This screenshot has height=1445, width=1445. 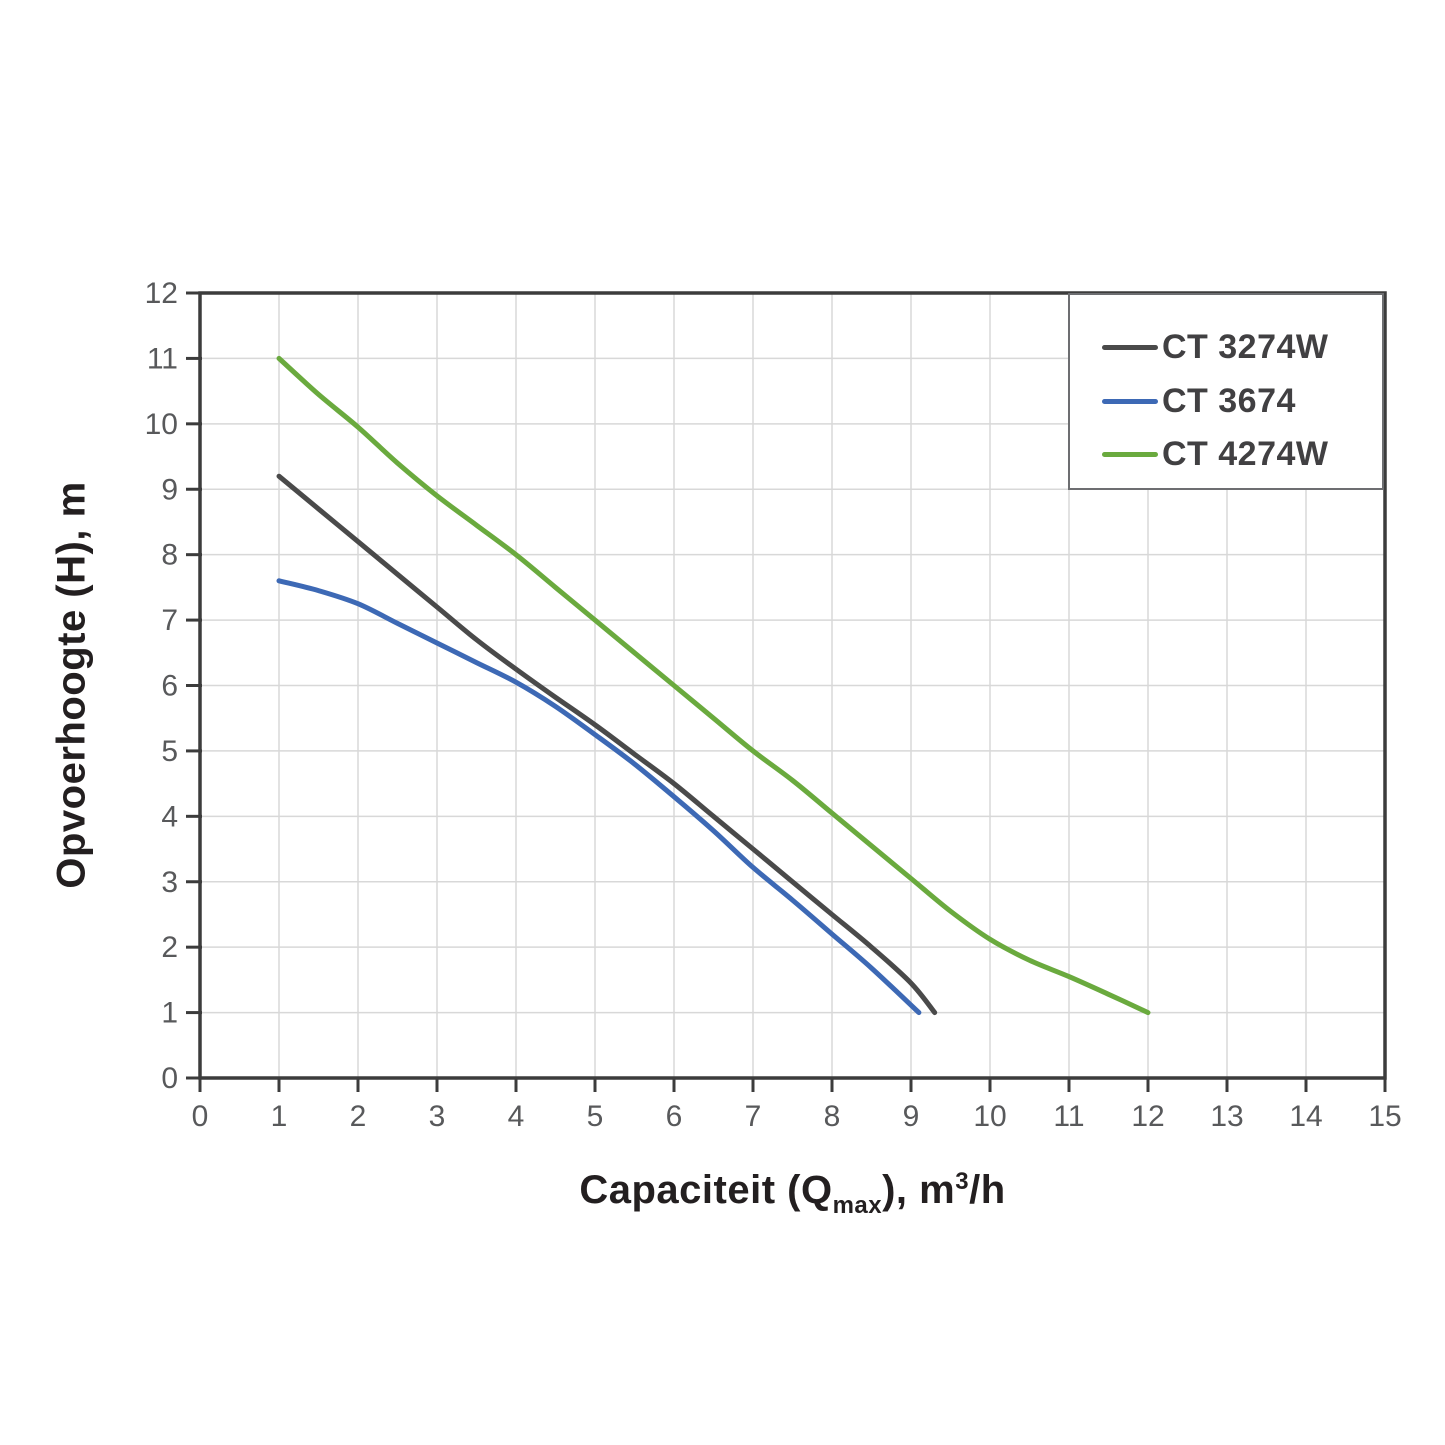 I want to click on x-axis-tick-label: 3, so click(x=437, y=1116).